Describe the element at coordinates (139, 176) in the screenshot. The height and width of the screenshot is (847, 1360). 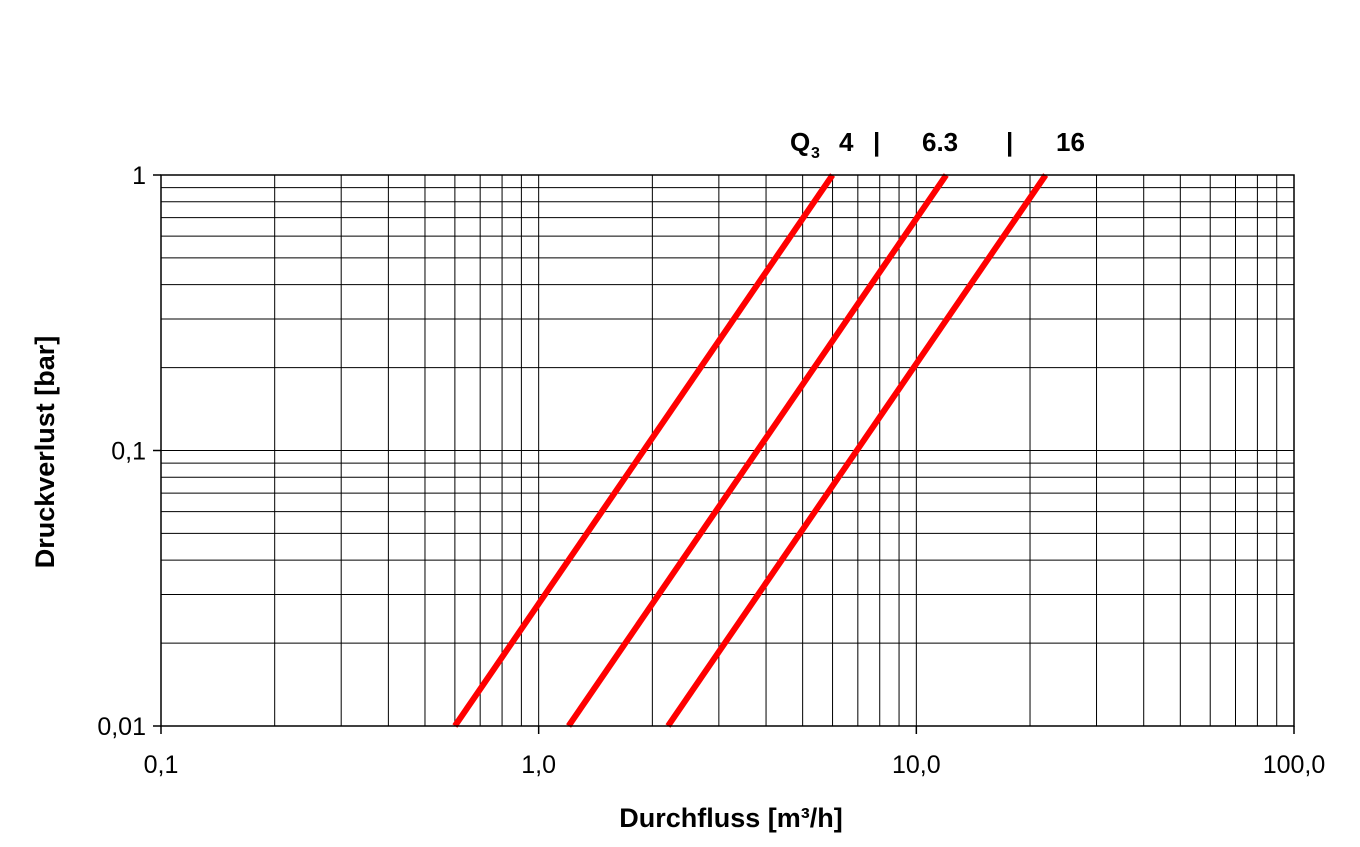
I see `y-tick-label: 1` at that location.